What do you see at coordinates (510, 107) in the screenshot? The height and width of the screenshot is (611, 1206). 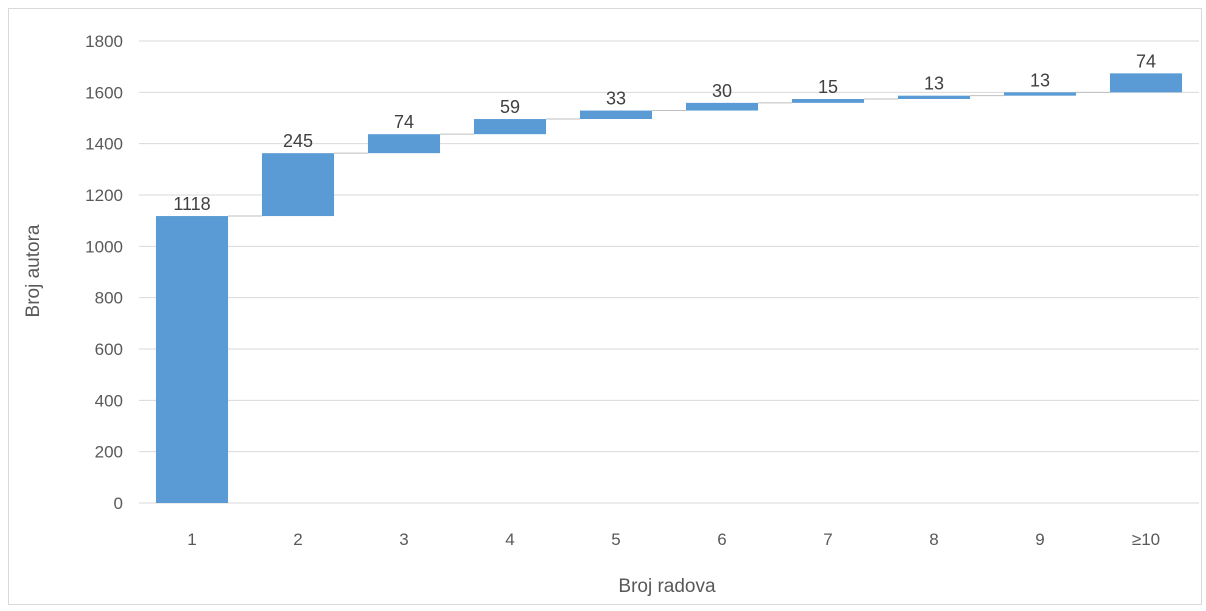 I see `data-label: 59` at bounding box center [510, 107].